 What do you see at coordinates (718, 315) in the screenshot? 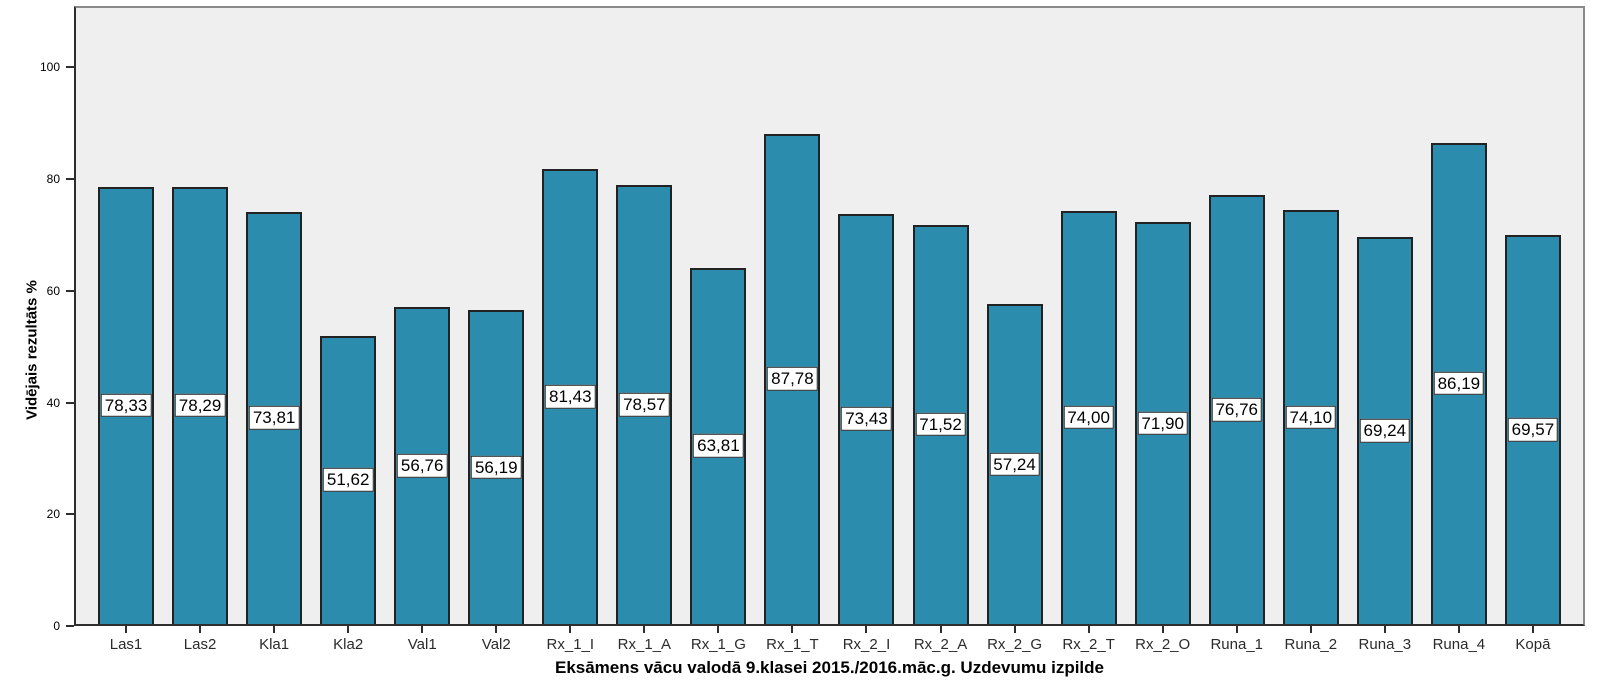
I see `category-cell: 63,81` at bounding box center [718, 315].